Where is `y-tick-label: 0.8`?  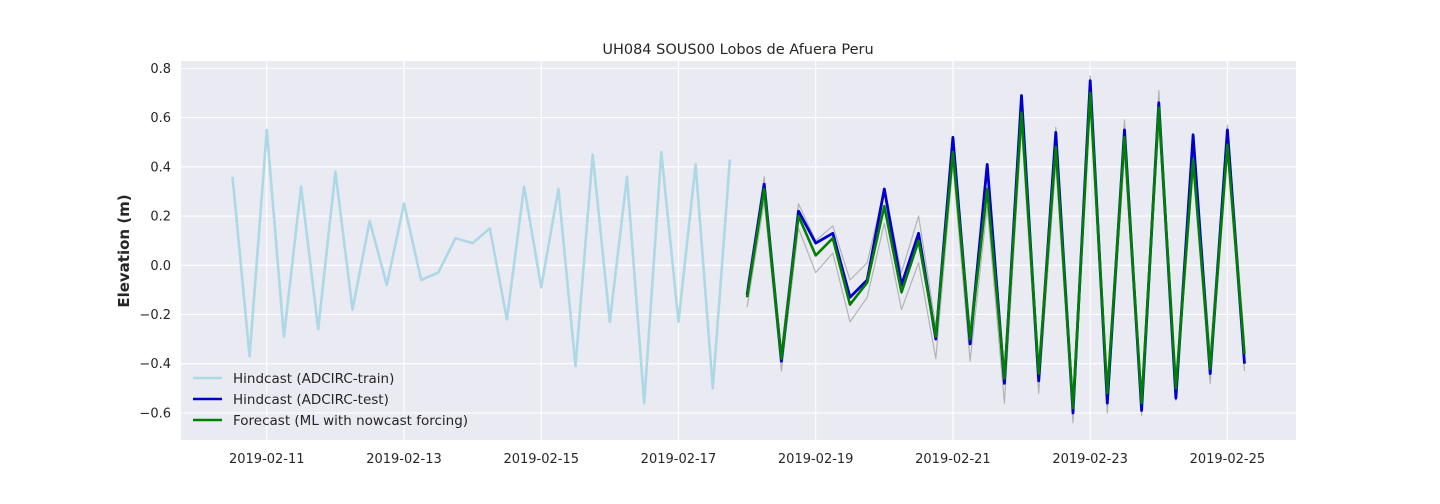 y-tick-label: 0.8 is located at coordinates (160, 69).